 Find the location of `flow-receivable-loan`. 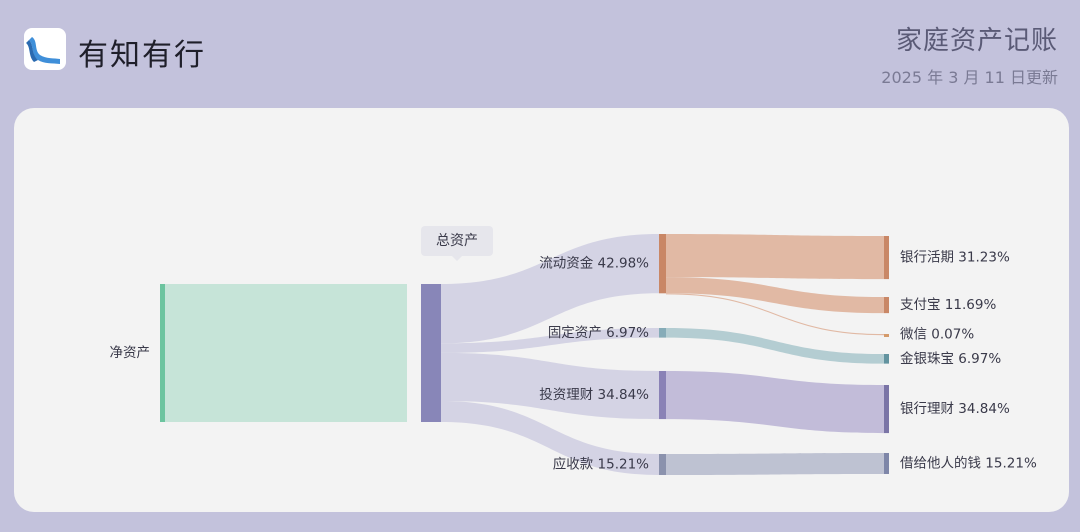

flow-receivable-loan is located at coordinates (775, 464).